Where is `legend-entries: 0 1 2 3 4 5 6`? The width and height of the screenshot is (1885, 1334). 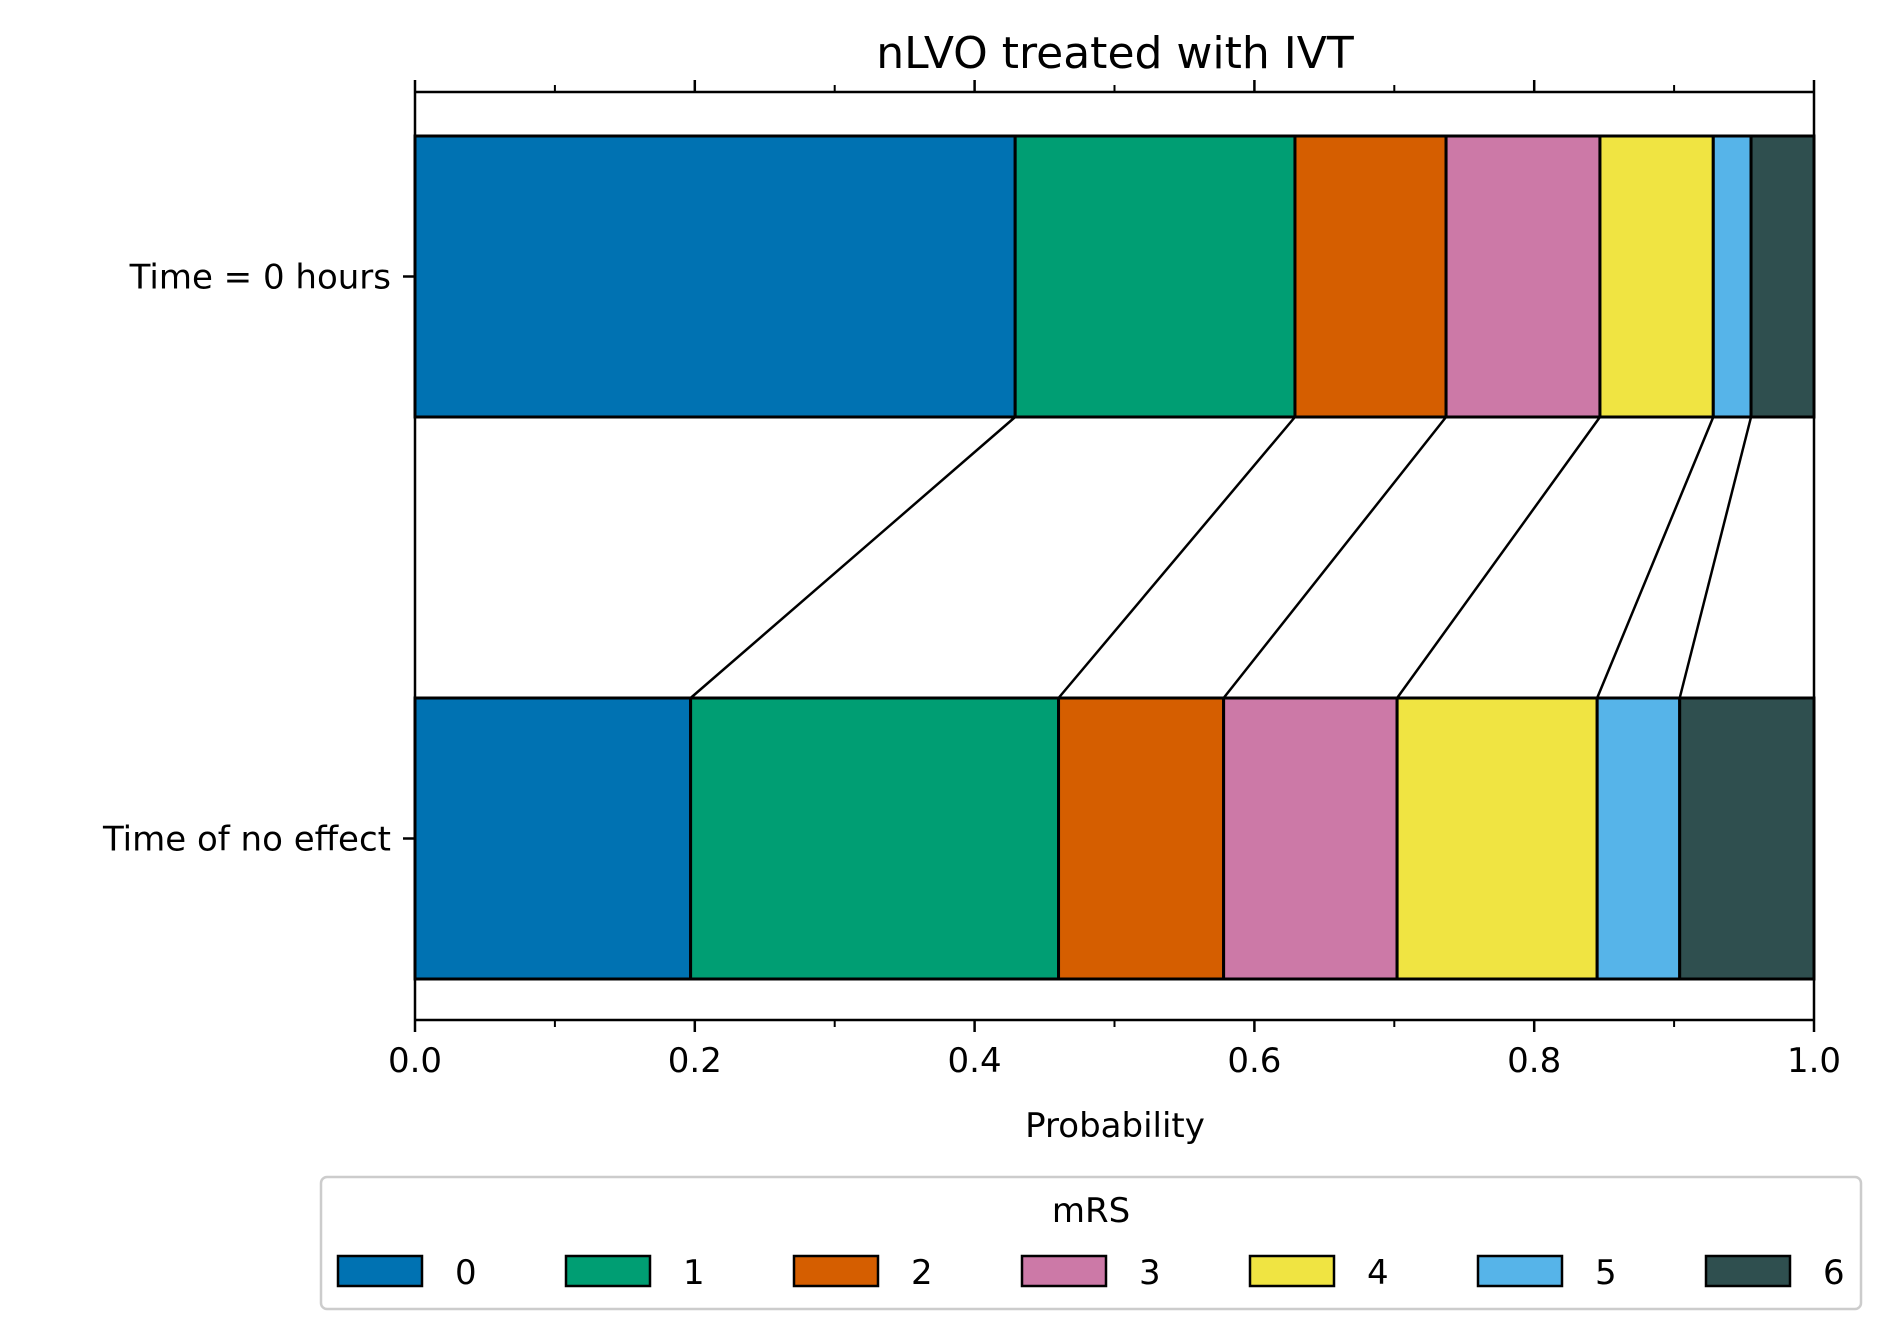 legend-entries: 0 1 2 3 4 5 6 is located at coordinates (1090, 1273).